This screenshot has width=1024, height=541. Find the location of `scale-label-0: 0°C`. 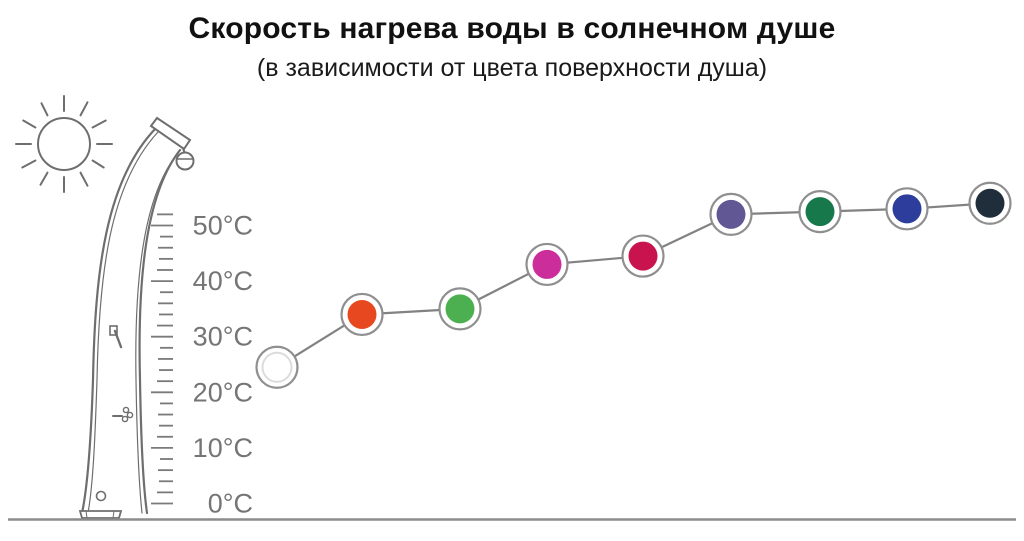

scale-label-0: 0°C is located at coordinates (230, 504).